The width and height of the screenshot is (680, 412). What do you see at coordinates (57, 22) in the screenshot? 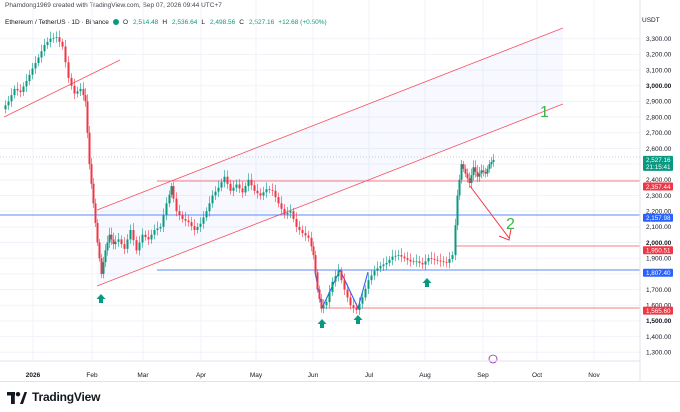
I see `symbol-name: Ethereum / TetherUS · 1D · Binance` at bounding box center [57, 22].